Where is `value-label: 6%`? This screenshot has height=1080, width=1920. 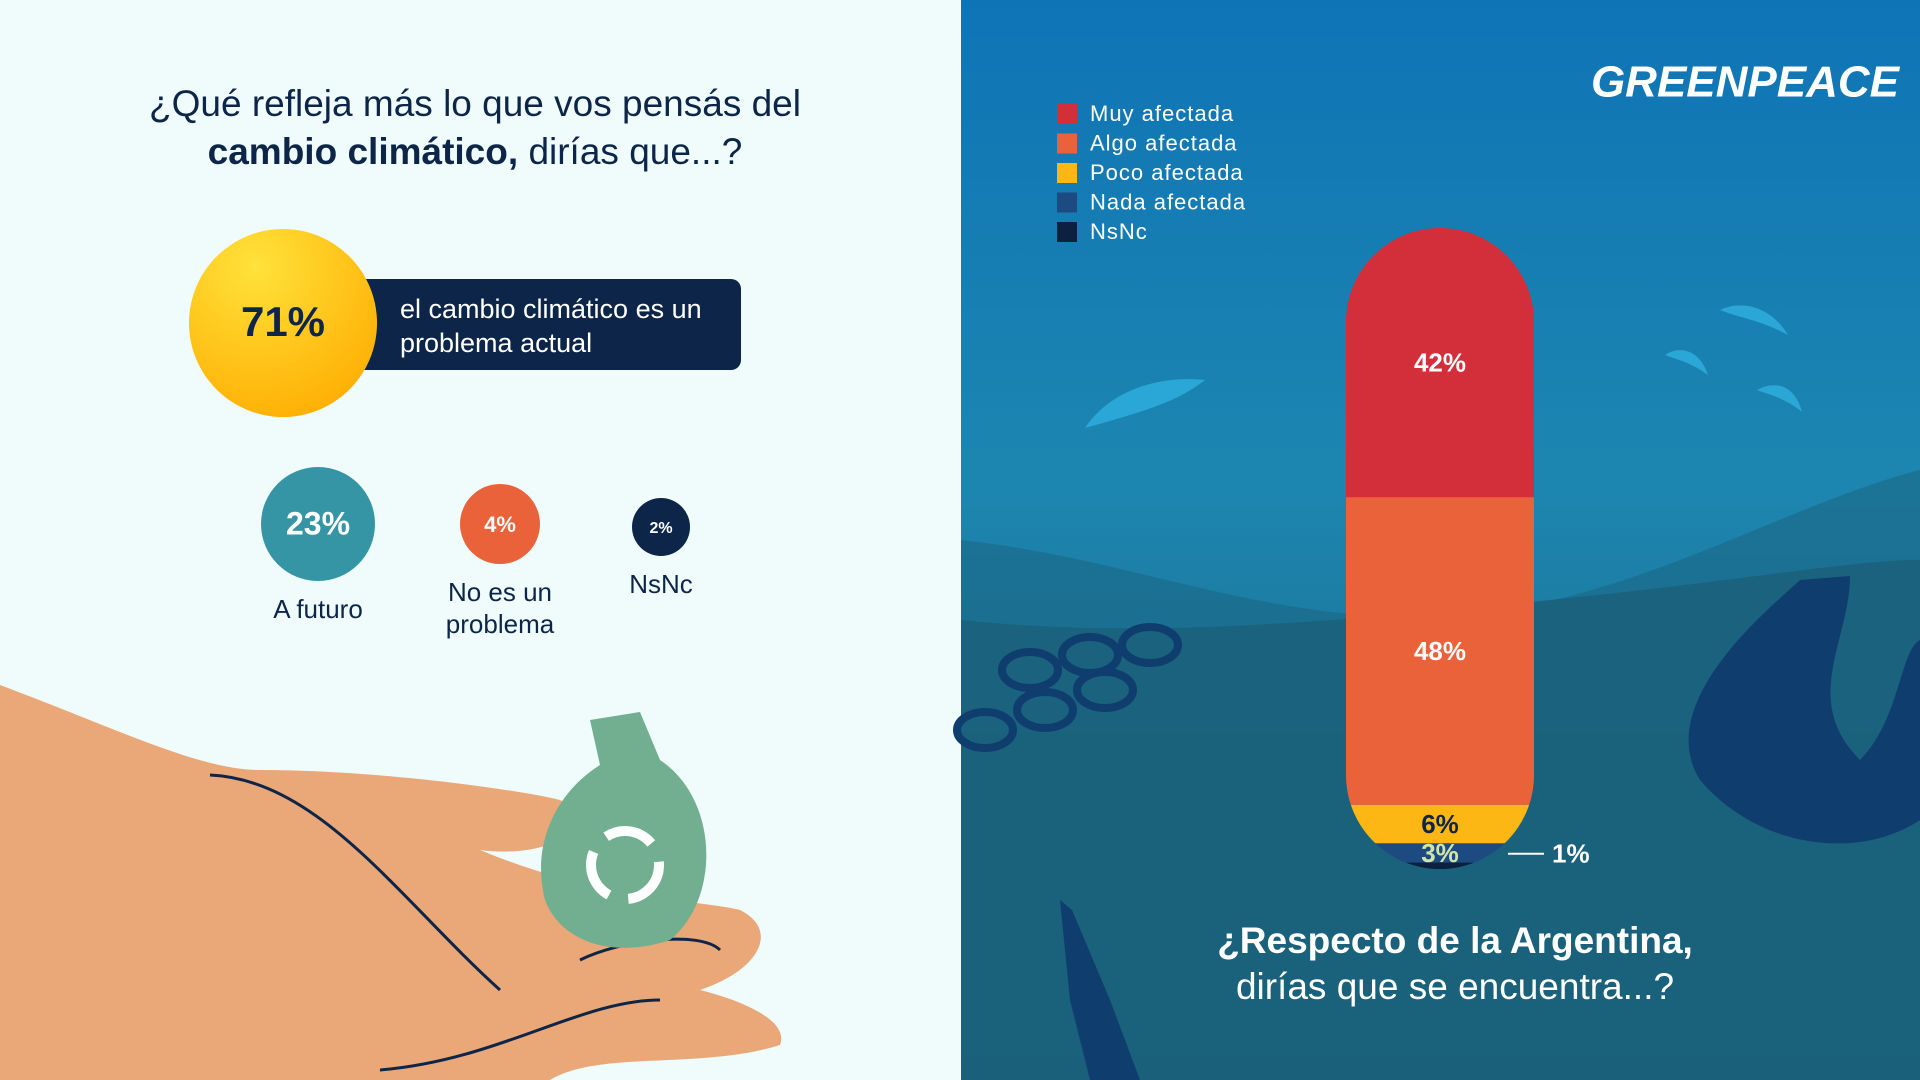 value-label: 6% is located at coordinates (1440, 824).